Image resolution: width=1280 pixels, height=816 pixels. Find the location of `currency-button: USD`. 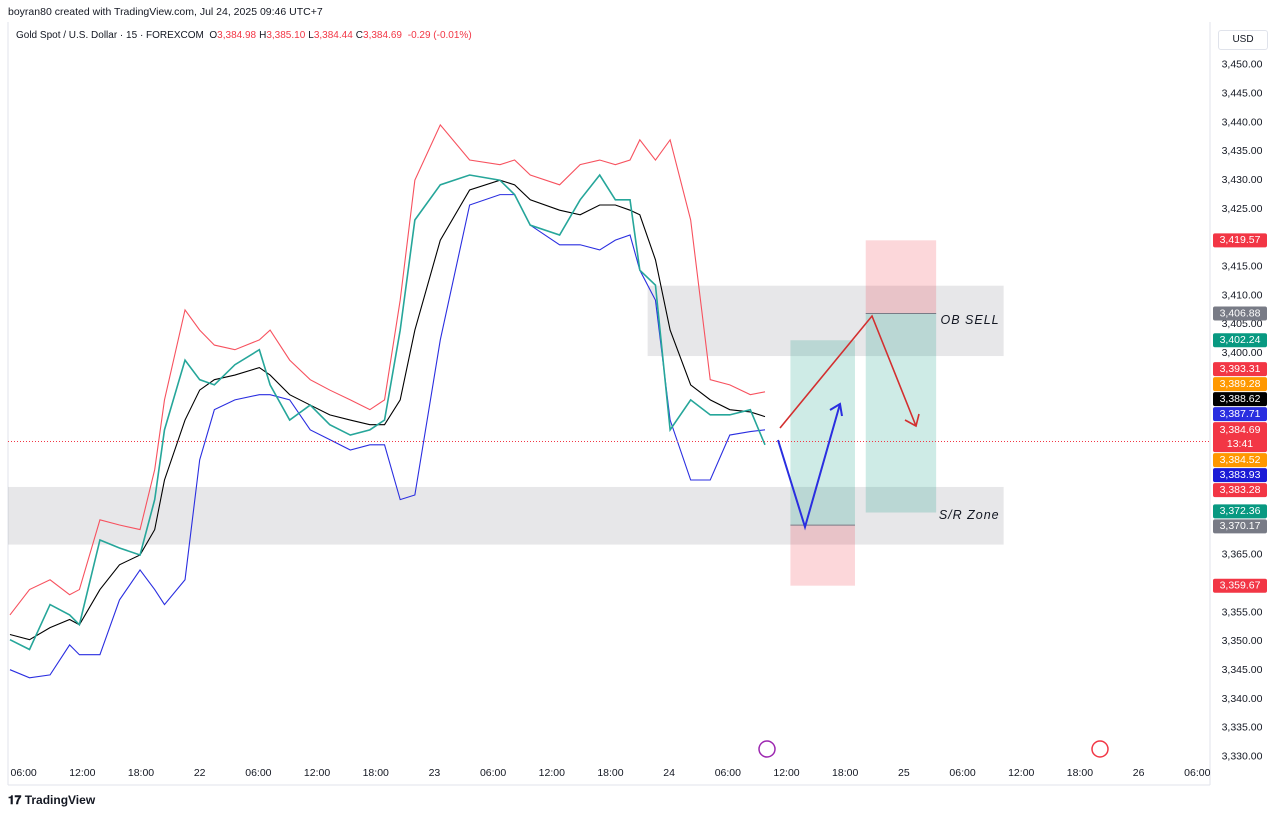

currency-button: USD is located at coordinates (1243, 40).